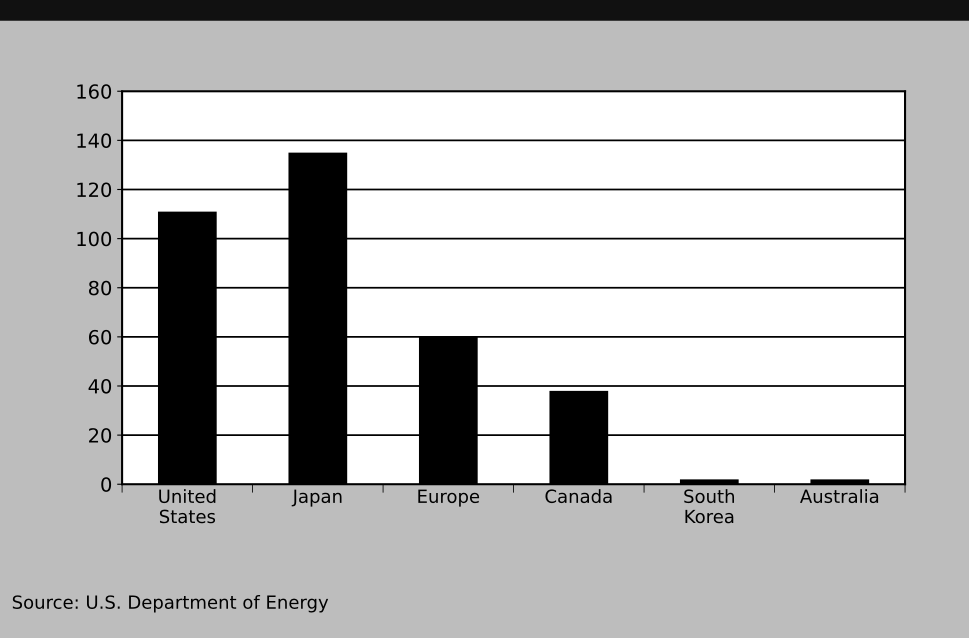  What do you see at coordinates (94, 239) in the screenshot?
I see `y-tick-label: 100` at bounding box center [94, 239].